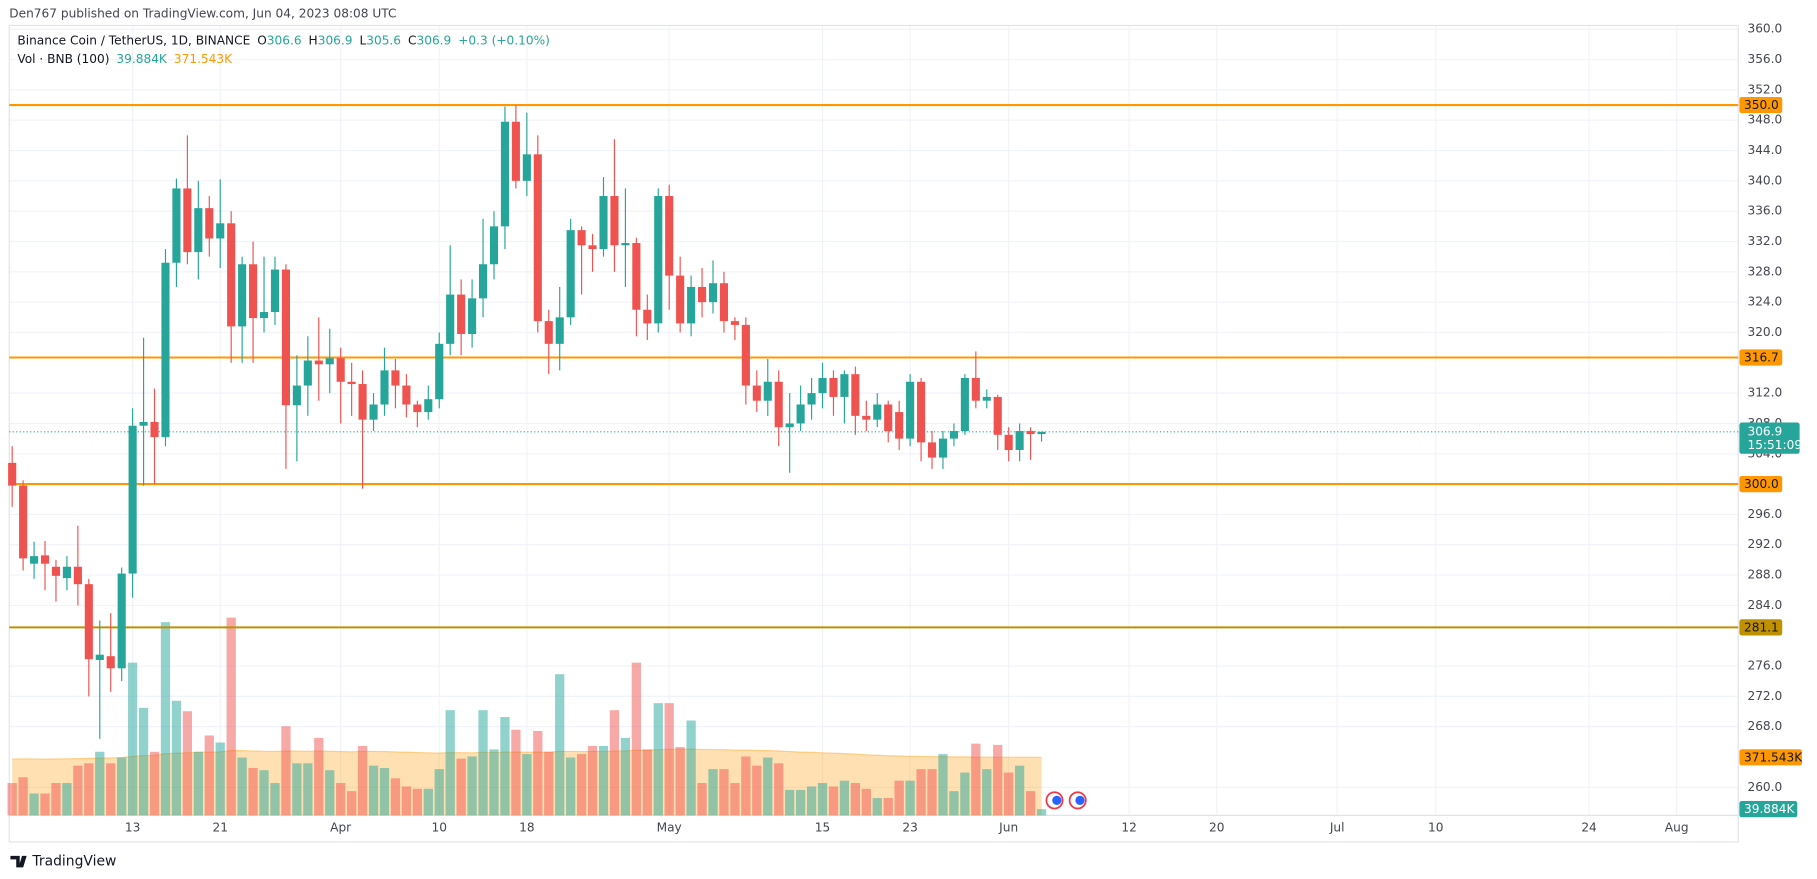 This screenshot has height=879, width=1817. What do you see at coordinates (822, 828) in the screenshot?
I see `x-tick-label: 15` at bounding box center [822, 828].